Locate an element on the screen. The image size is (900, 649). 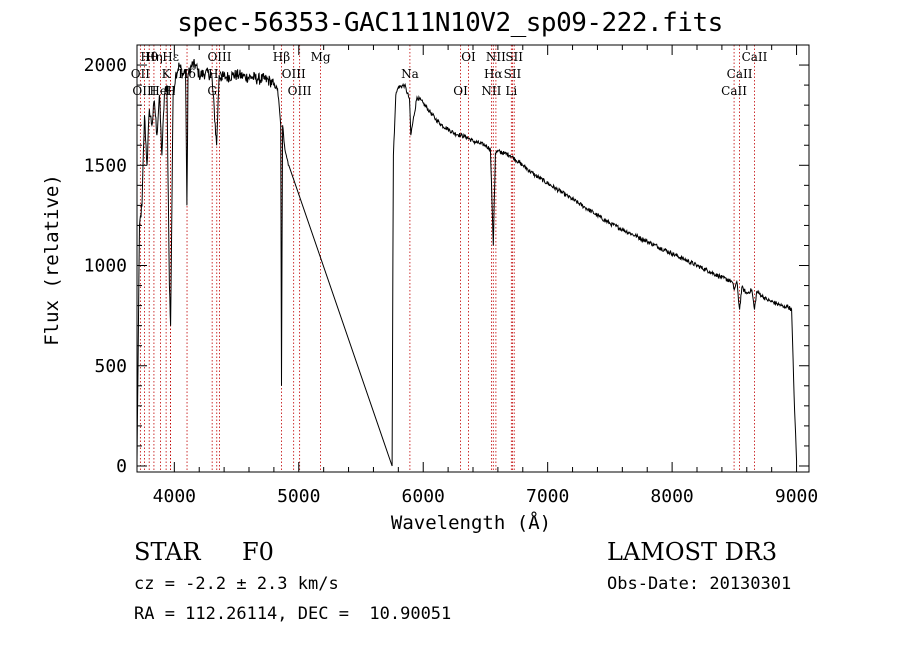
x-tick-label: 4000 is located at coordinates (174, 496).